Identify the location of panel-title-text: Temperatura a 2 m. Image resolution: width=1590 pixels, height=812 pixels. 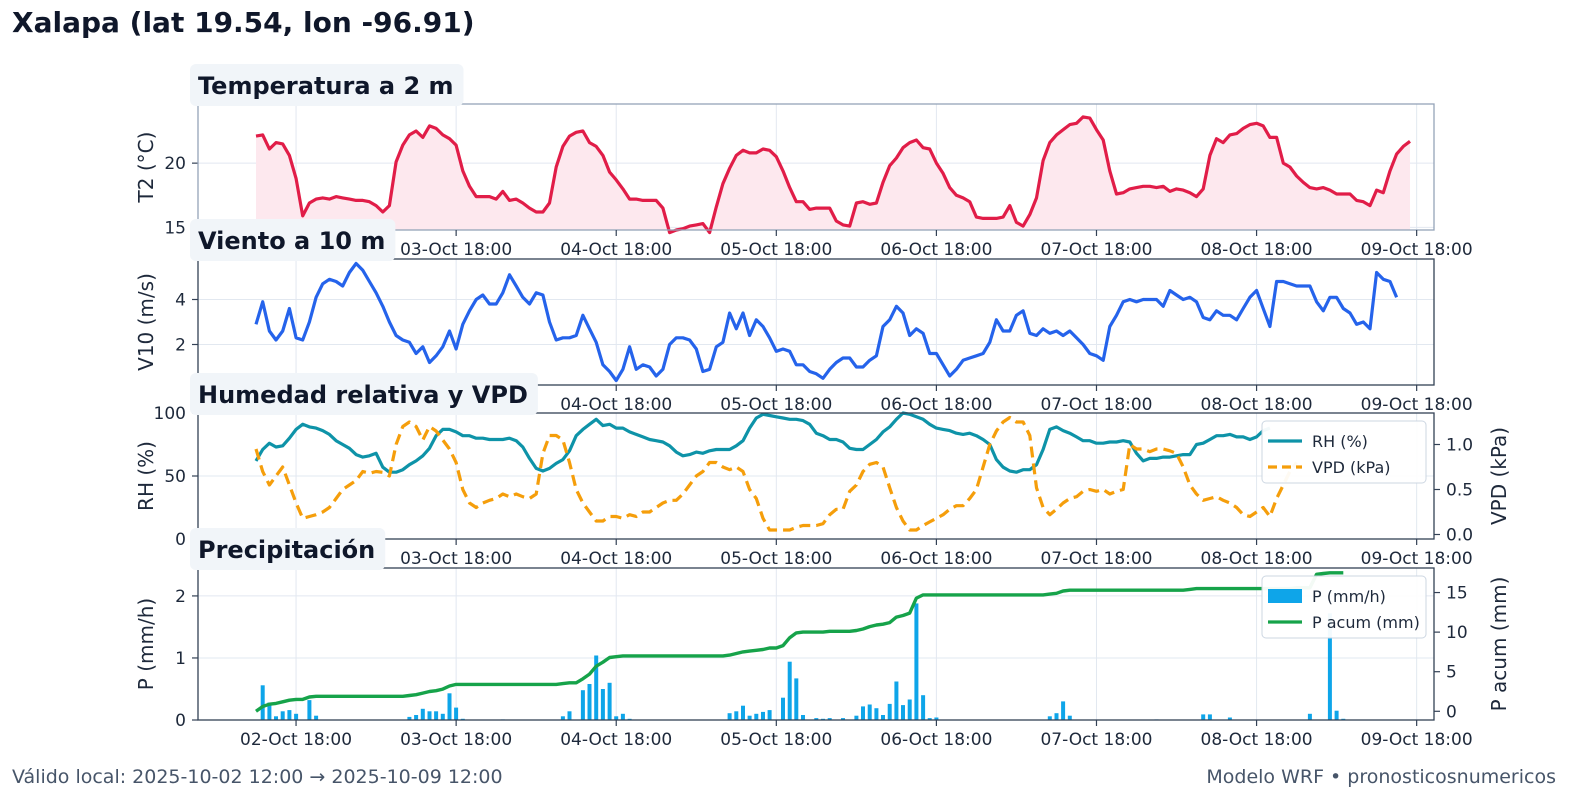
(326, 86).